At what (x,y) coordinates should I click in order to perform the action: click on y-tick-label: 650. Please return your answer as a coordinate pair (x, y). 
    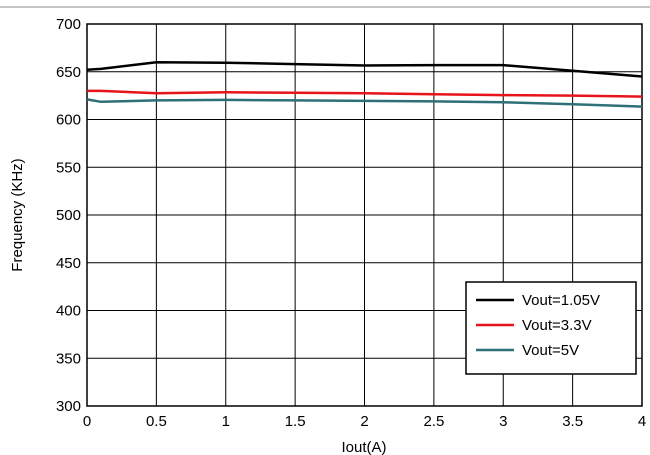
    Looking at the image, I should click on (68, 72).